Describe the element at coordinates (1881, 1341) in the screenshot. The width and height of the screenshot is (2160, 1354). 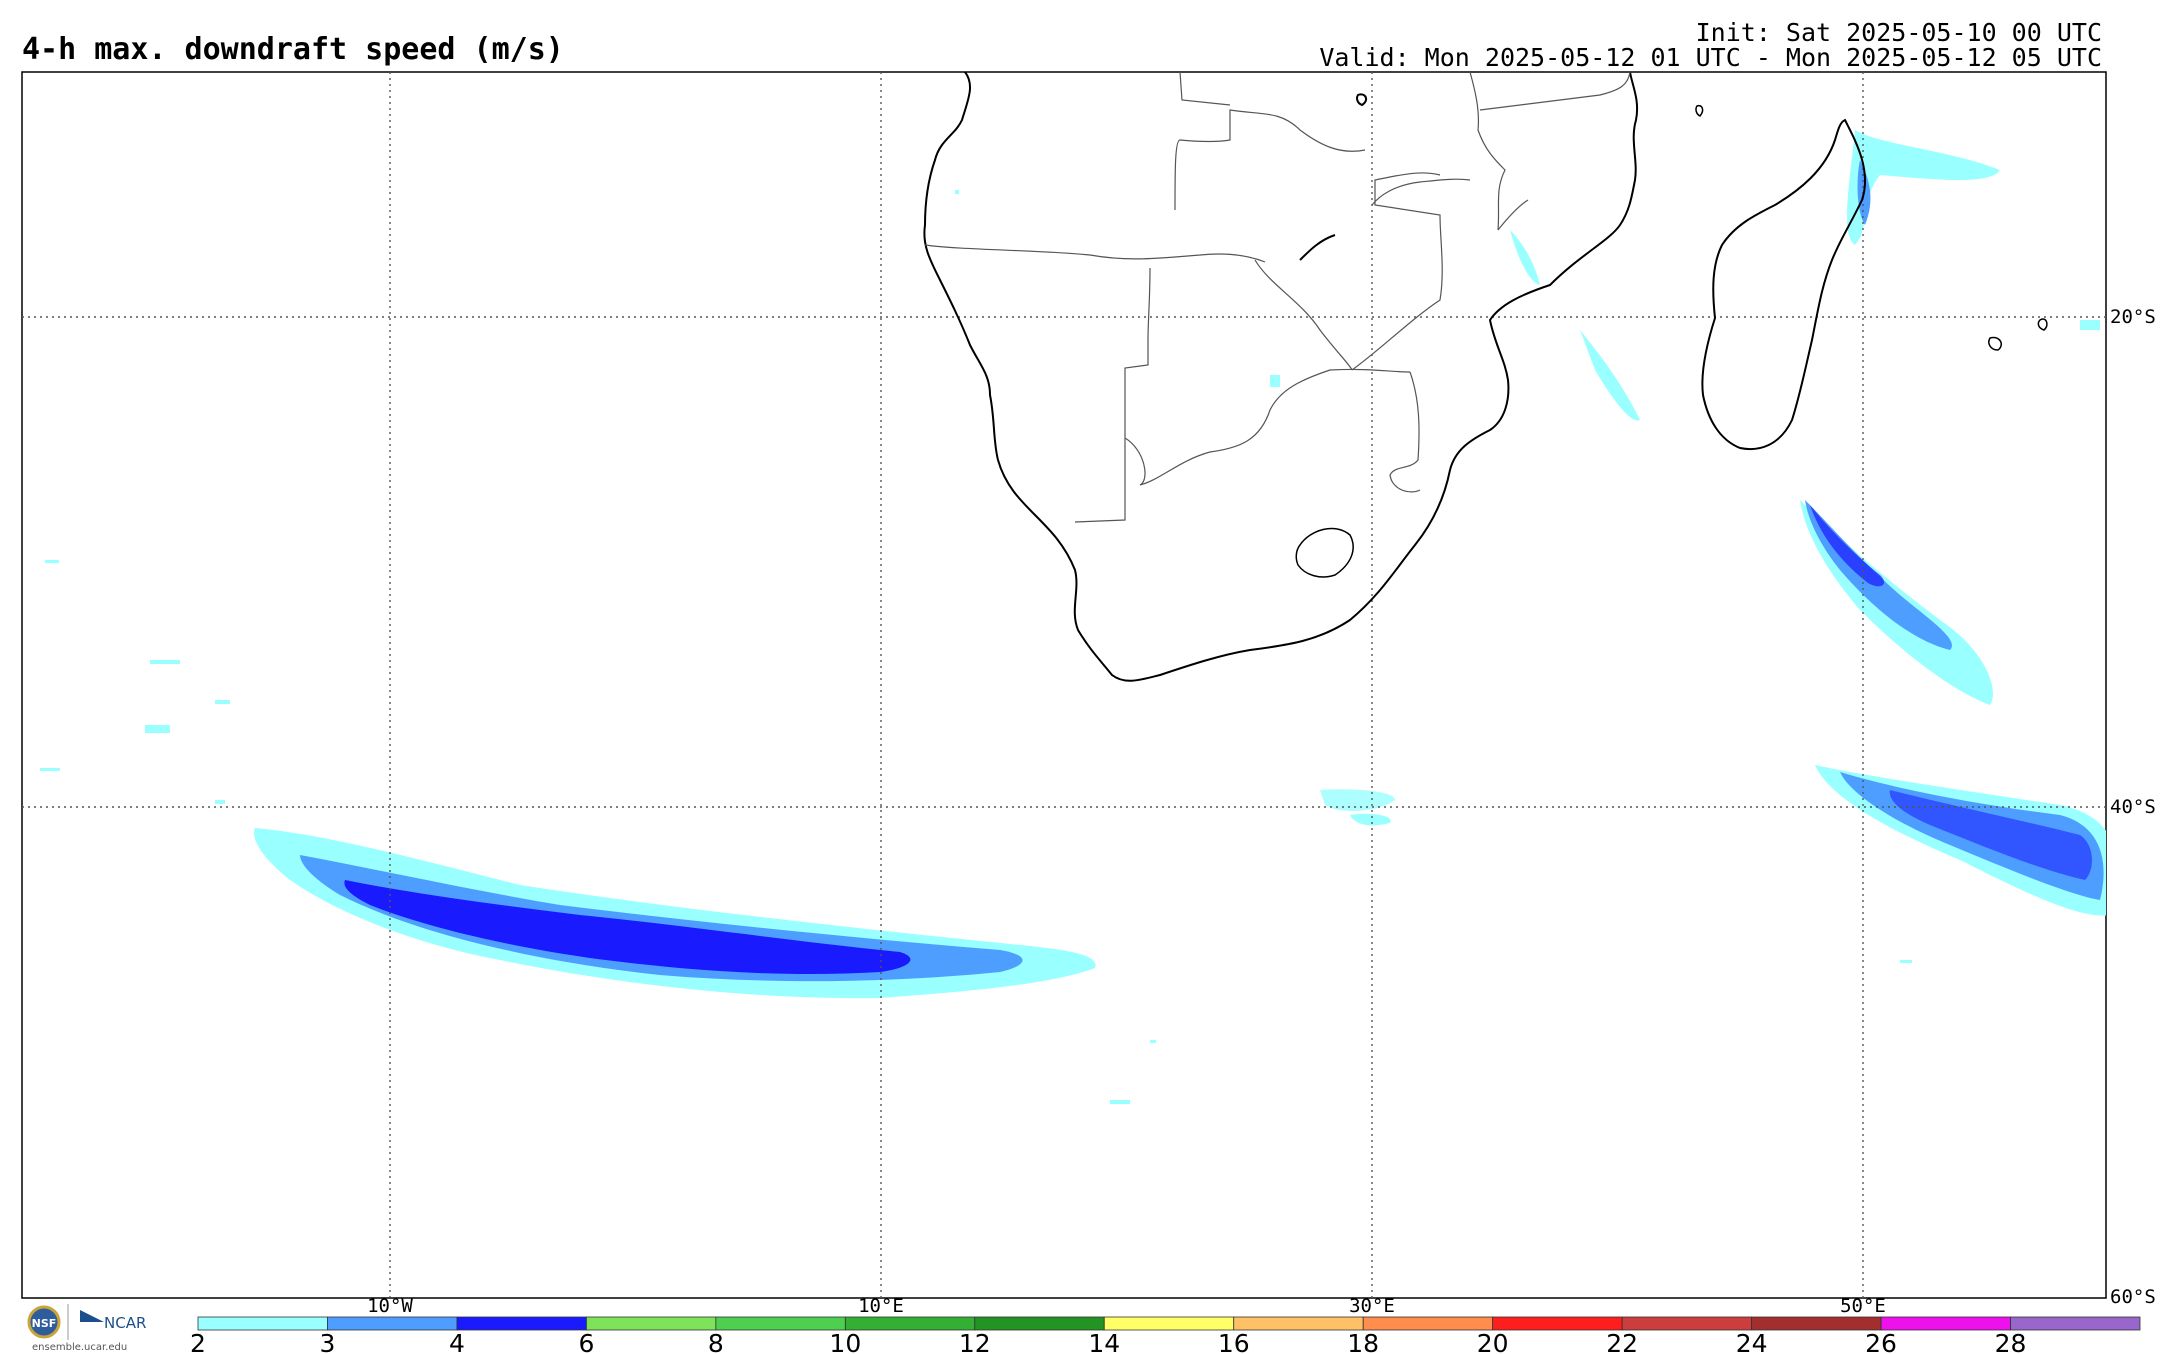
I see `colorbar-tick-label: 26` at that location.